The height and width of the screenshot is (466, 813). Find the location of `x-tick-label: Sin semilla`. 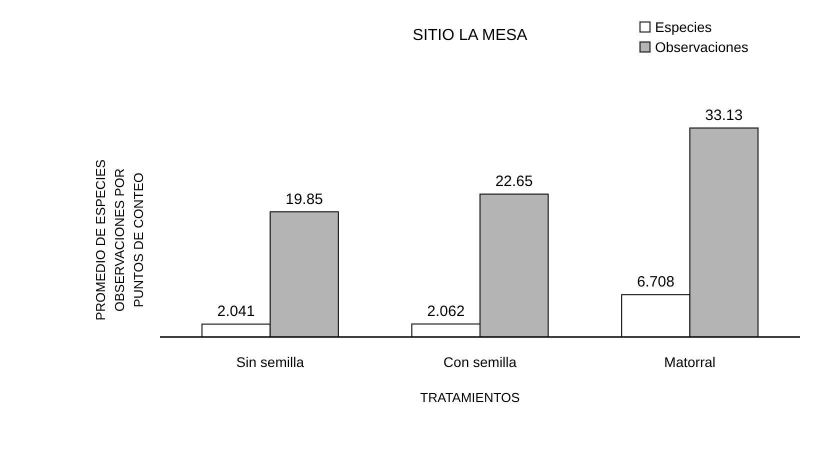

x-tick-label: Sin semilla is located at coordinates (270, 362).